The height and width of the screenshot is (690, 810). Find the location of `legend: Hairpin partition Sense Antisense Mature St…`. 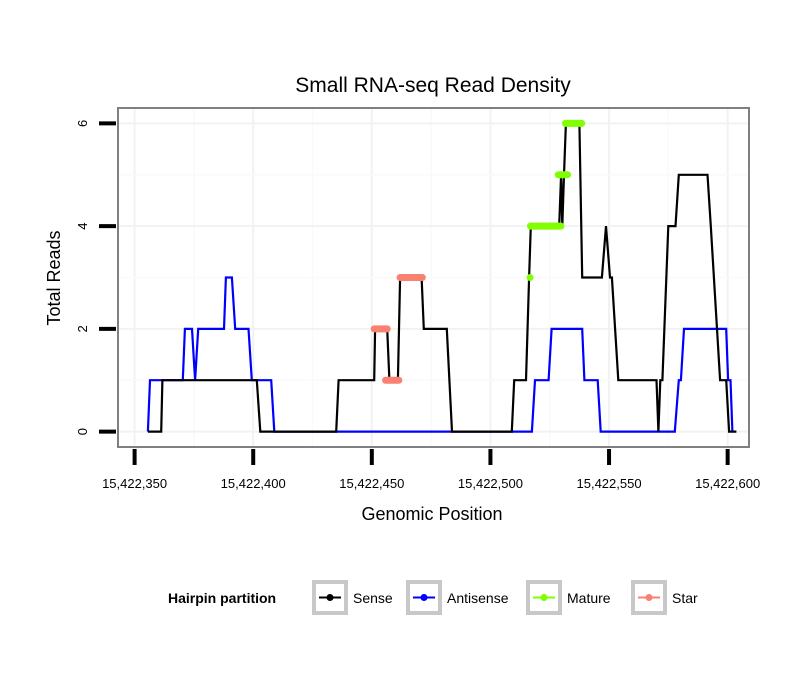

legend: Hairpin partition Sense Antisense Mature St… is located at coordinates (433, 597).